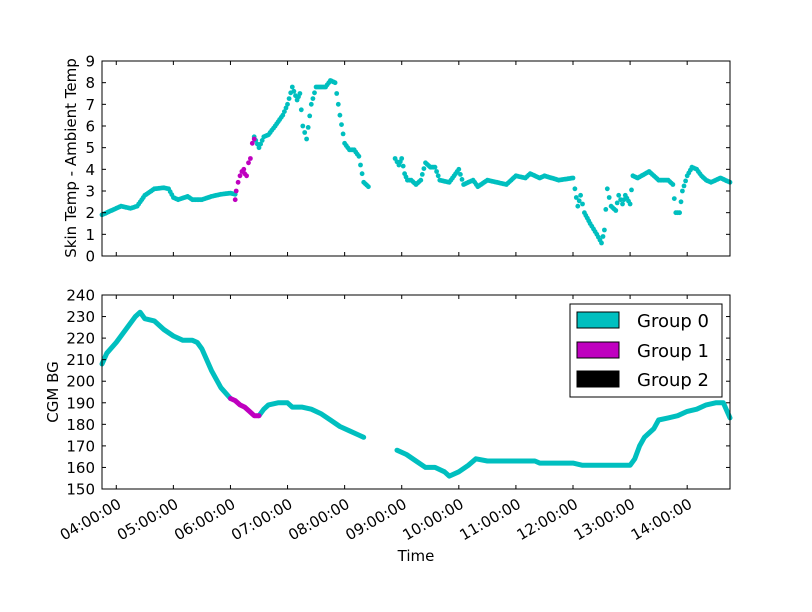 The width and height of the screenshot is (812, 612). I want to click on skin-temp-ytick-label-7: 7, so click(90, 105).